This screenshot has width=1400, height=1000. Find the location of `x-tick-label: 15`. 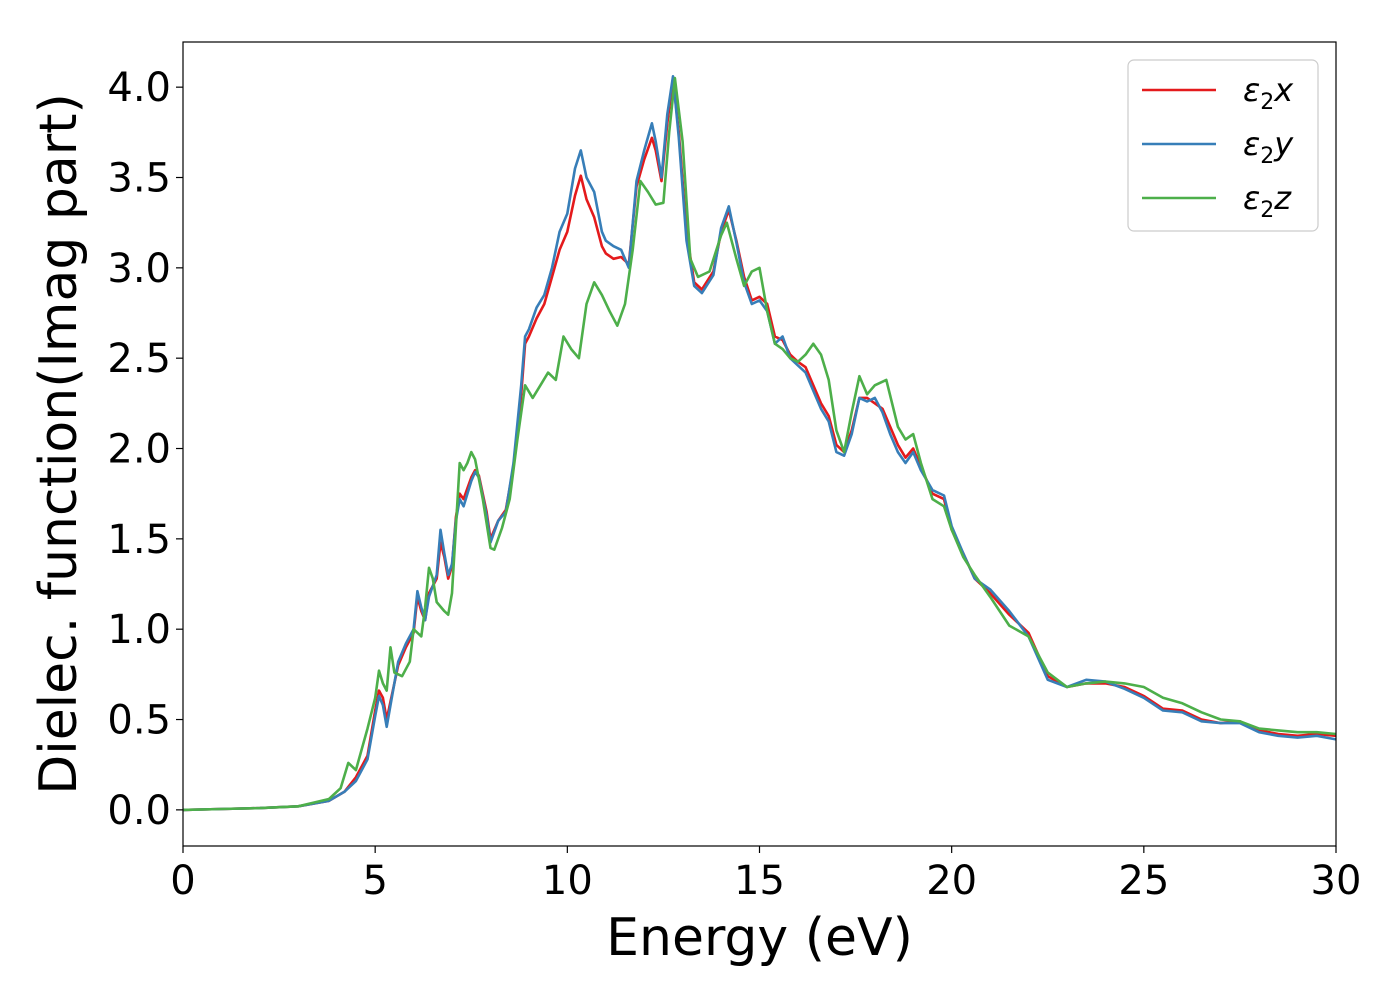

x-tick-label: 15 is located at coordinates (759, 881).